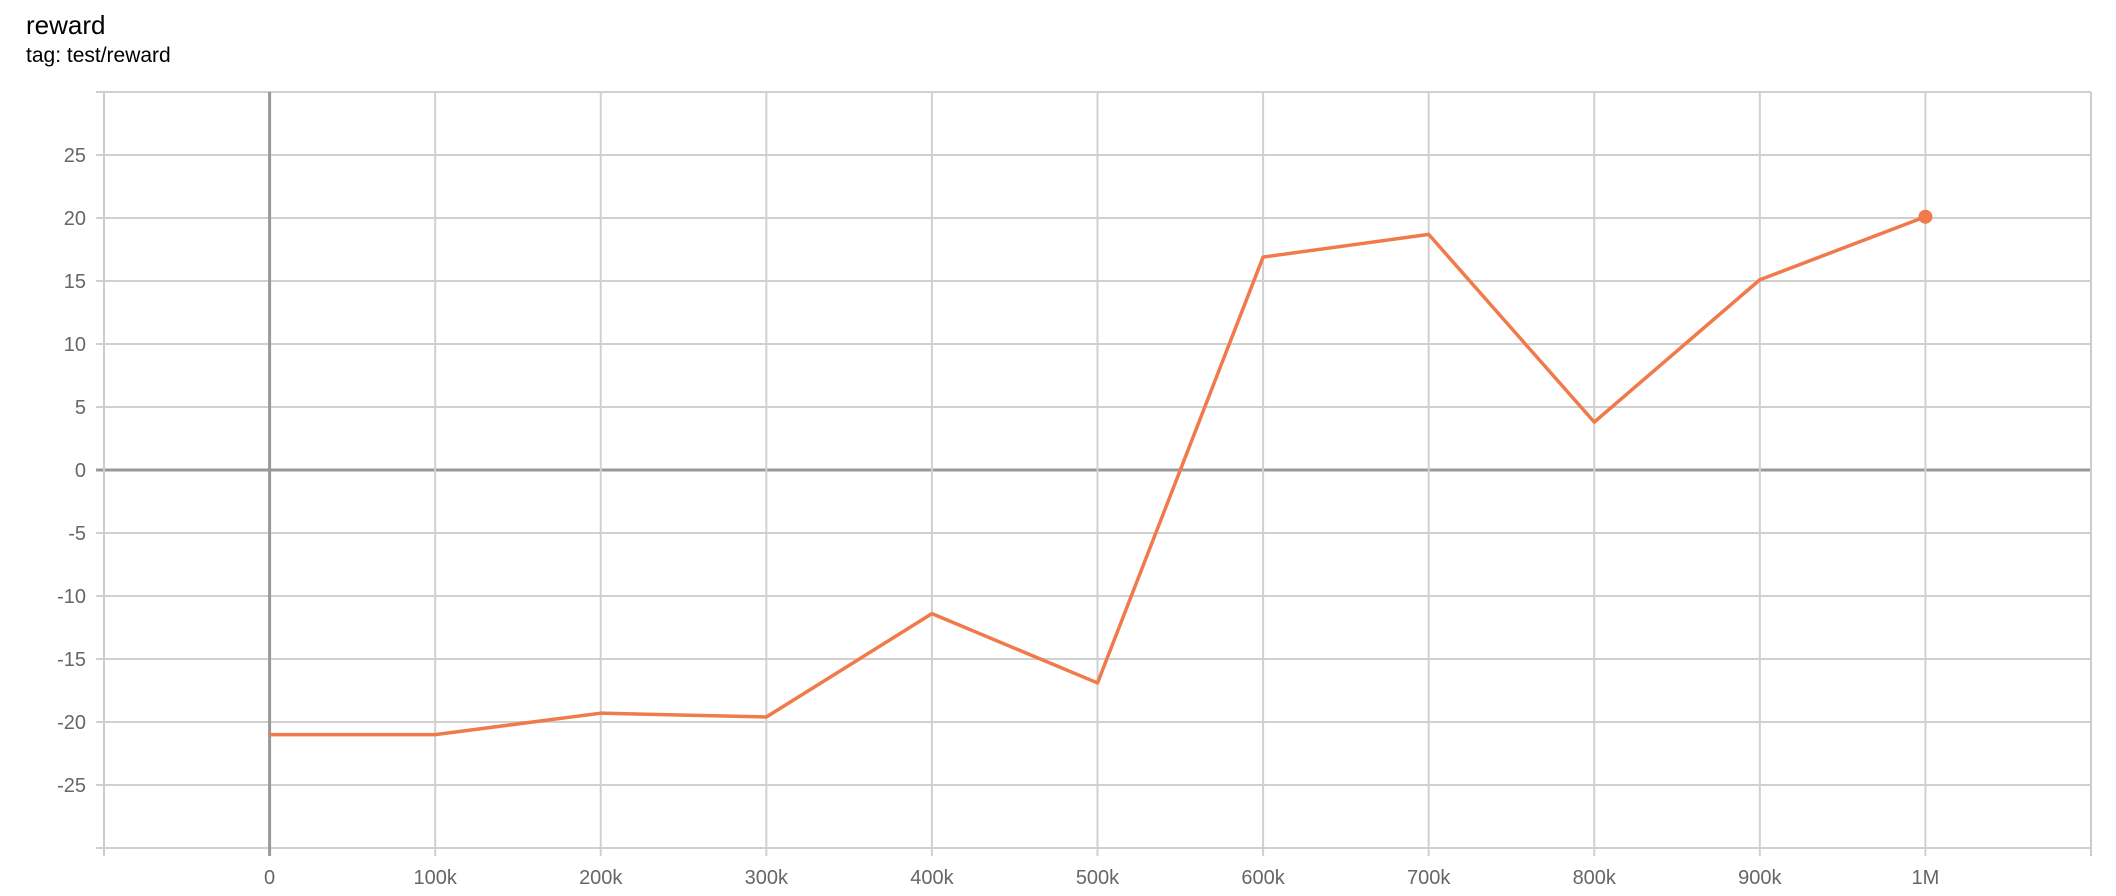  I want to click on x-tick-label: 500k, so click(1098, 878).